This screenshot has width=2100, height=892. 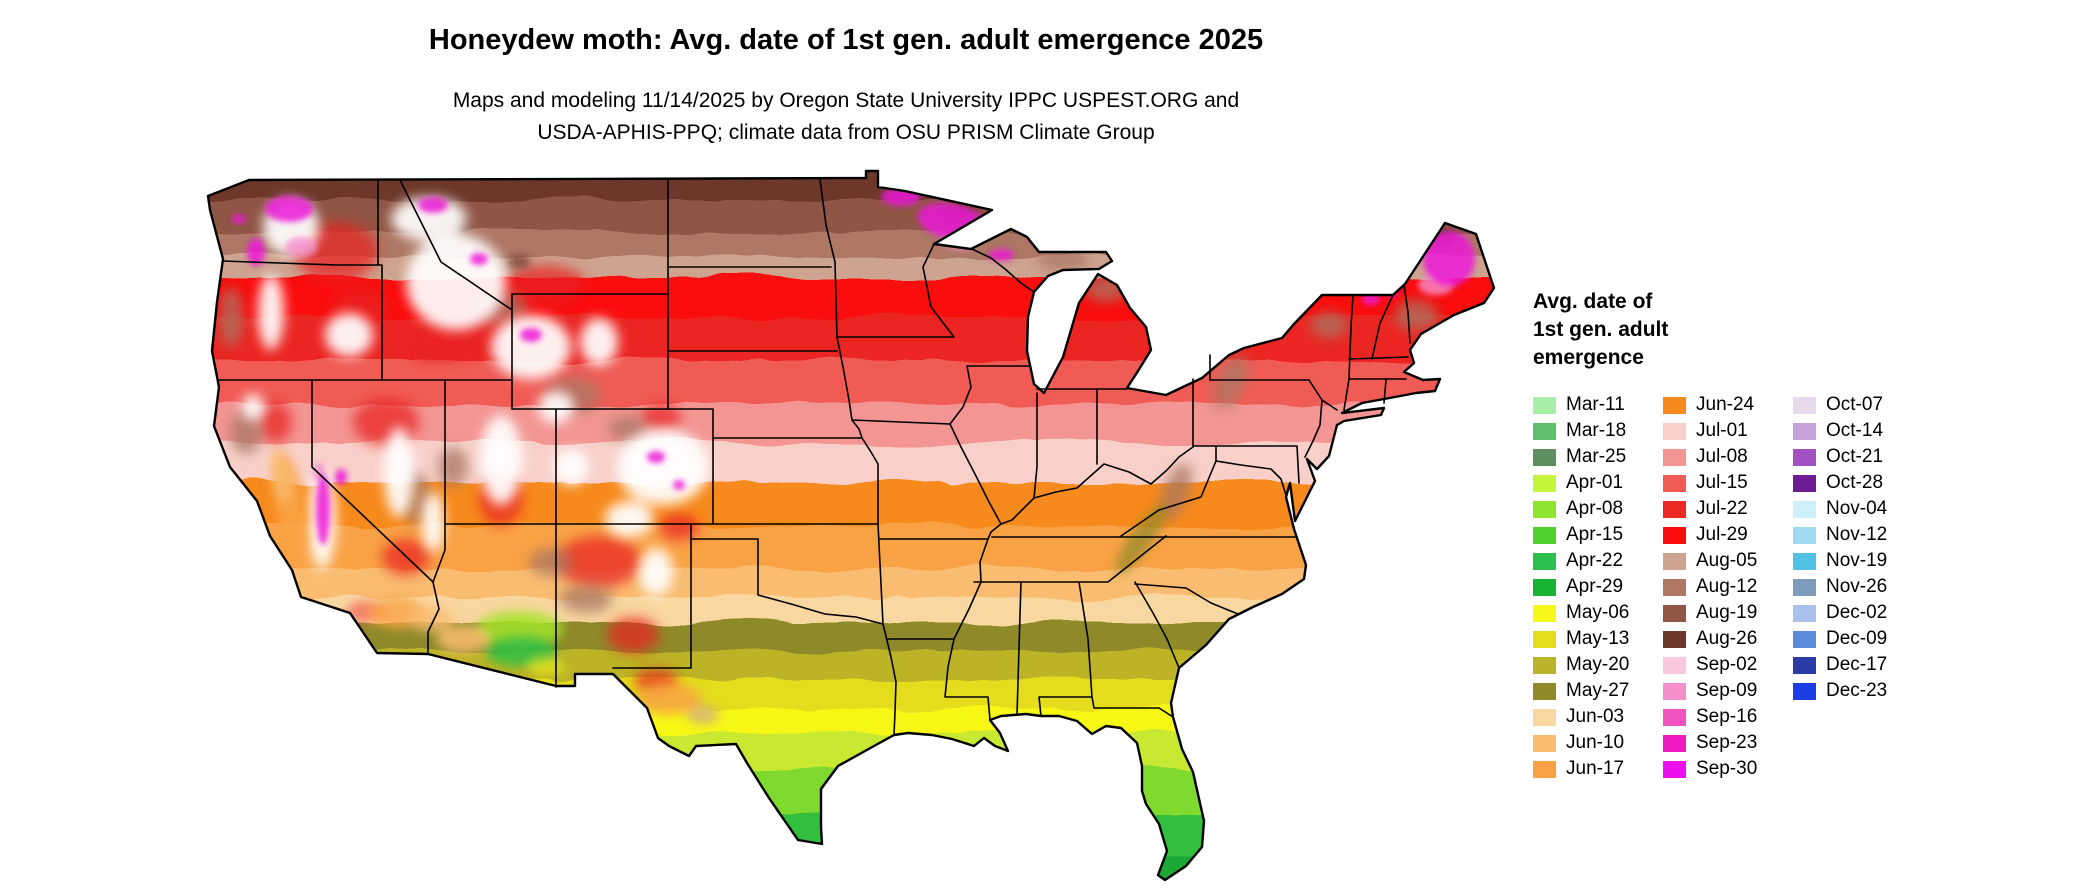 I want to click on legend-row: Nov-19, so click(x=1858, y=561).